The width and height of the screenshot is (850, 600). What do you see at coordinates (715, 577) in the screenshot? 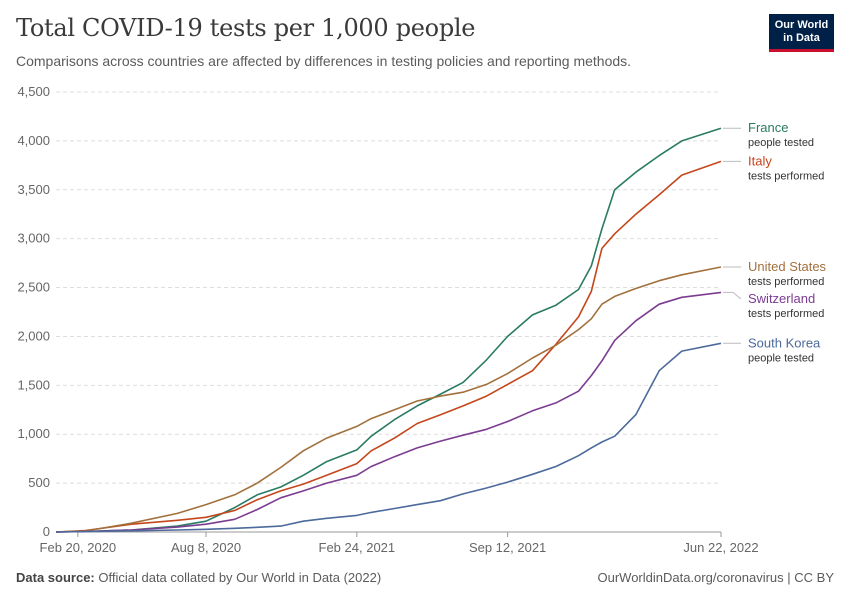
I see `footer-link: OurWorldinData.org/coronavirus | CC BY` at bounding box center [715, 577].